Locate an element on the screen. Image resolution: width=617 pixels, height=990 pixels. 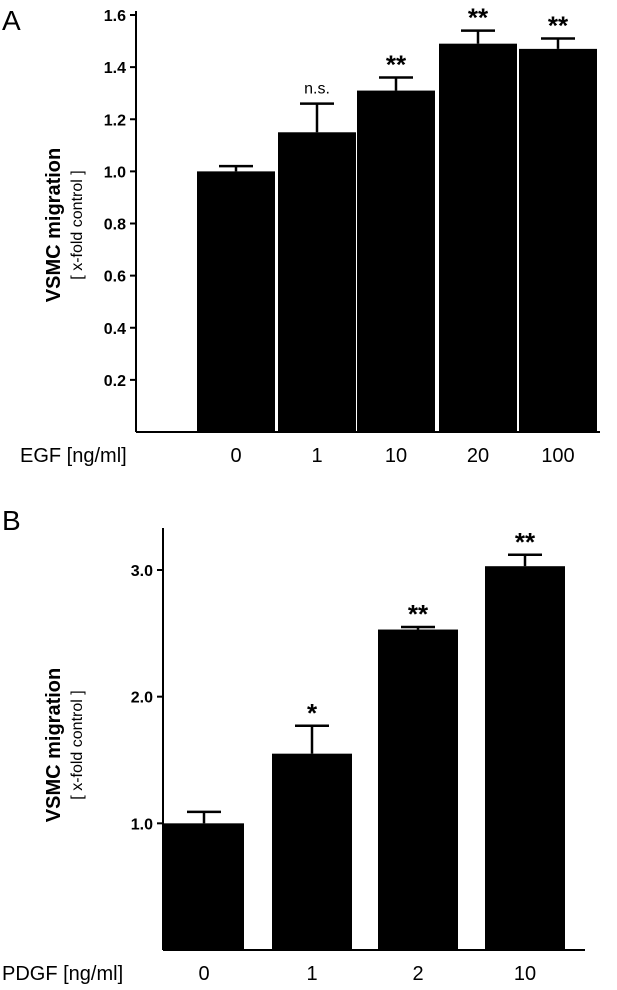
panel-a-xtick-label: 1 is located at coordinates (316, 456).